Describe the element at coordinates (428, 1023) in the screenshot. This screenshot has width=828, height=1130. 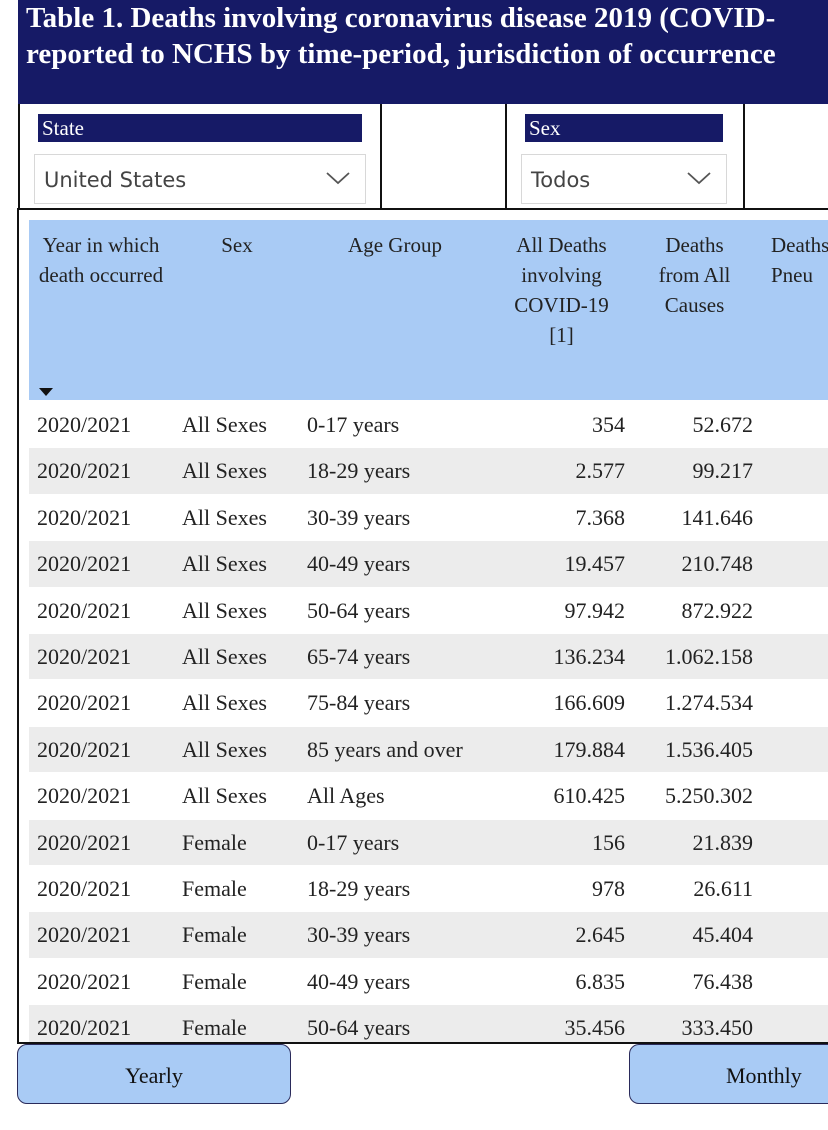
I see `table-row: 2020/2021 Female 50-64 years 35.456 333.450` at that location.